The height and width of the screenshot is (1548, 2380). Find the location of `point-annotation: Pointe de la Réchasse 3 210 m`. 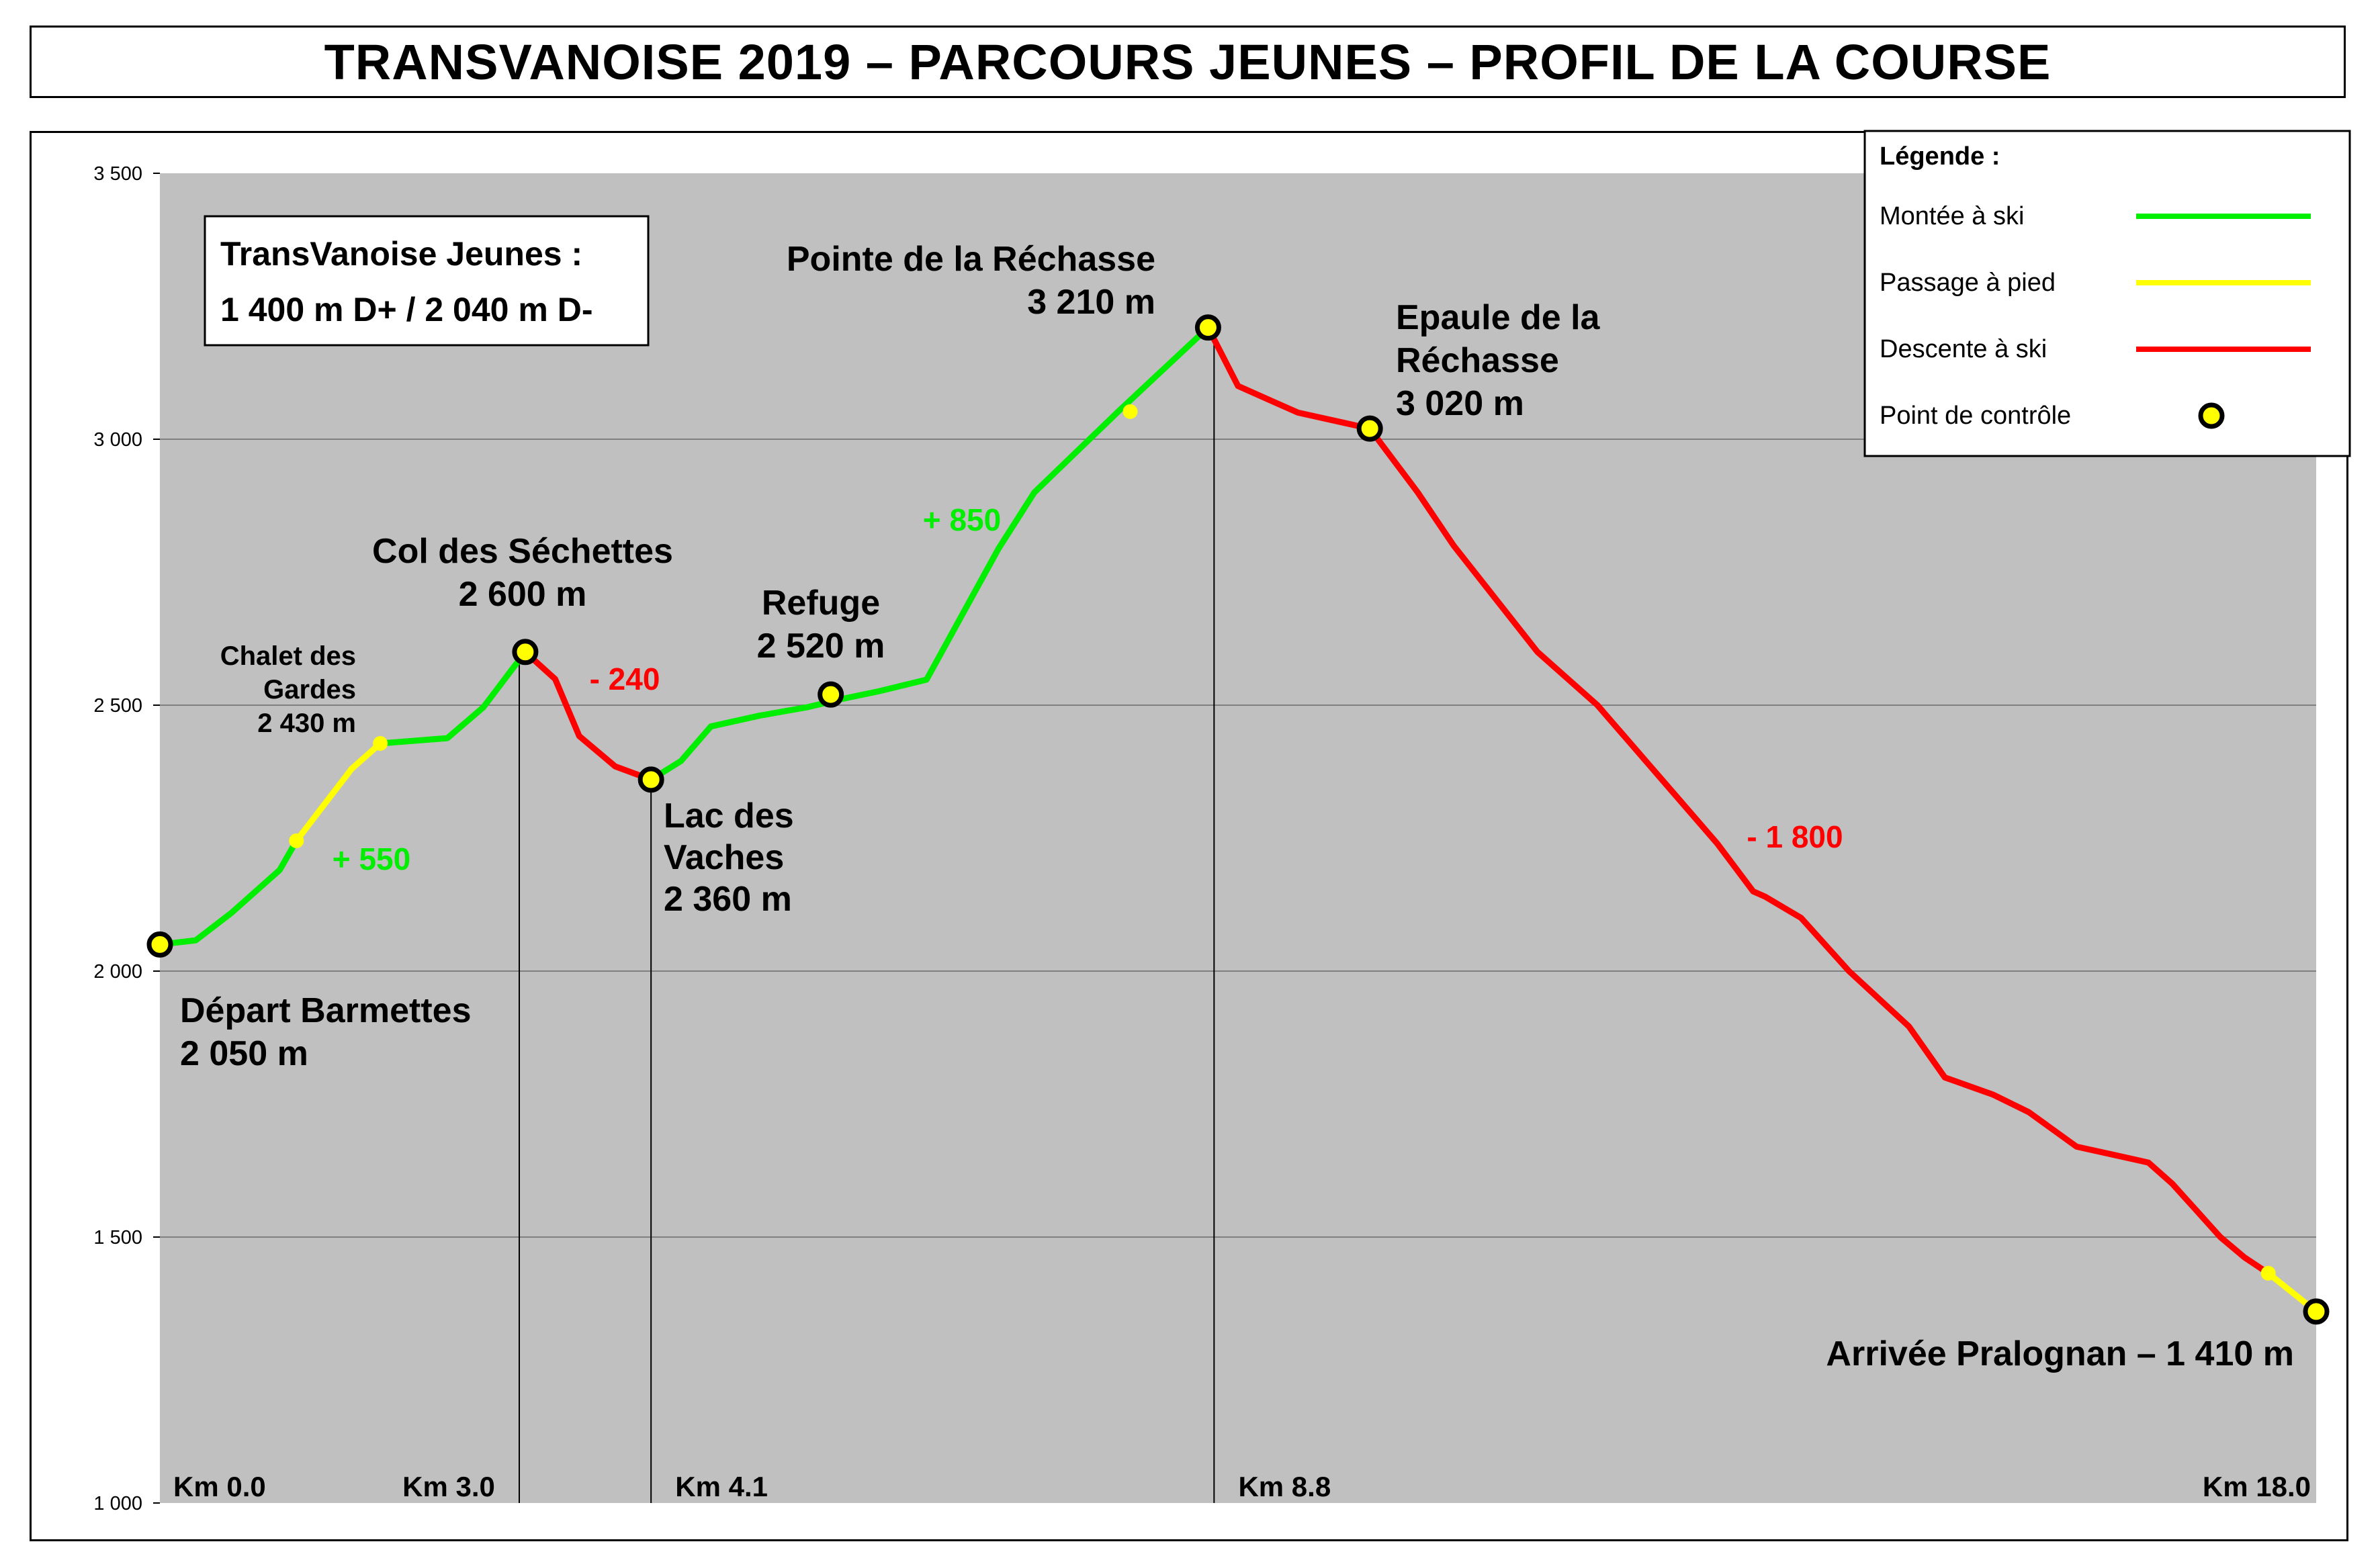

point-annotation: Pointe de la Réchasse 3 210 m is located at coordinates (971, 281).